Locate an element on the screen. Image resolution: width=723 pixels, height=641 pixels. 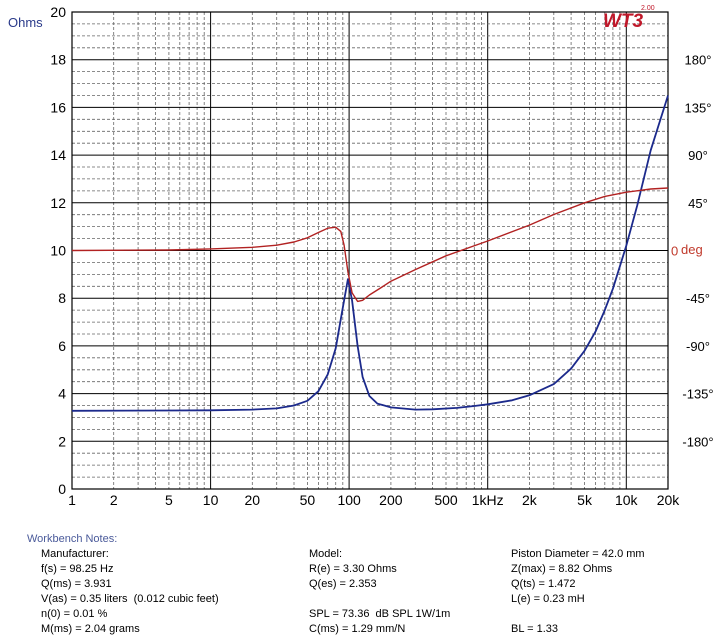
manufacturer-label: Manufacturer: is located at coordinates (75, 554).